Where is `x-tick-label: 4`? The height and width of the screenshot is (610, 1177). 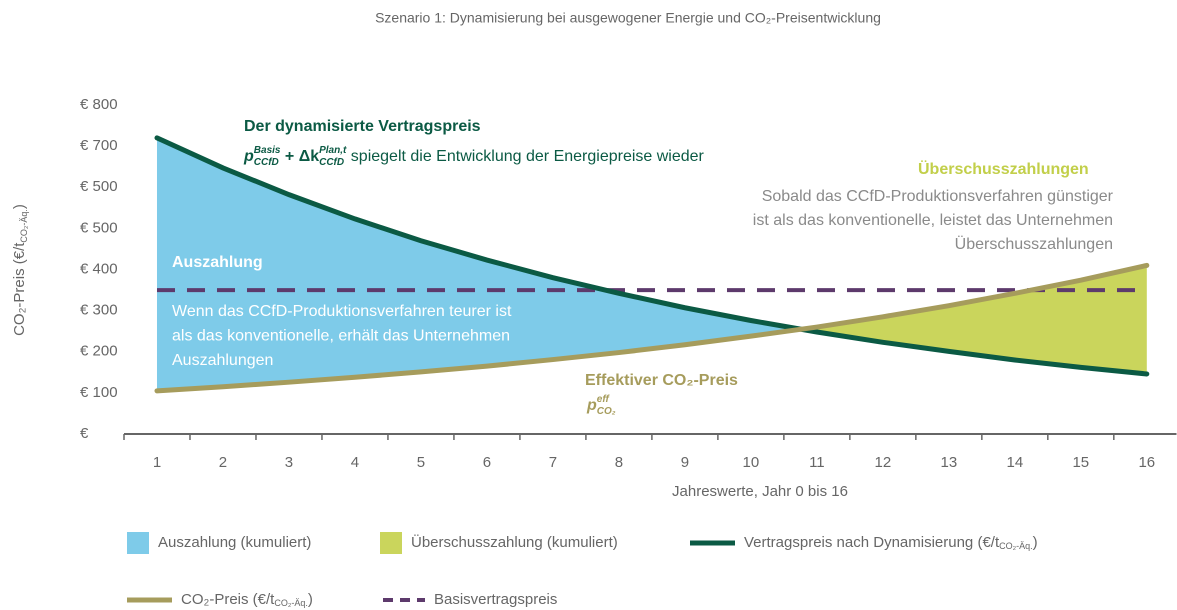 x-tick-label: 4 is located at coordinates (355, 462).